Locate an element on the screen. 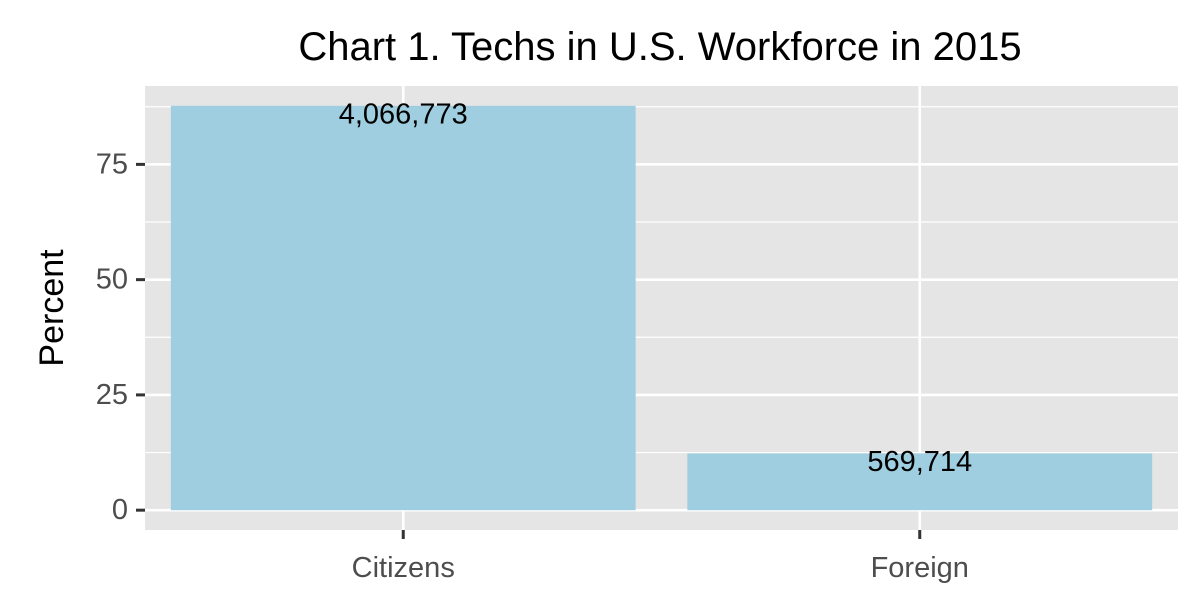  y-tick-label: 0 is located at coordinates (120, 510).